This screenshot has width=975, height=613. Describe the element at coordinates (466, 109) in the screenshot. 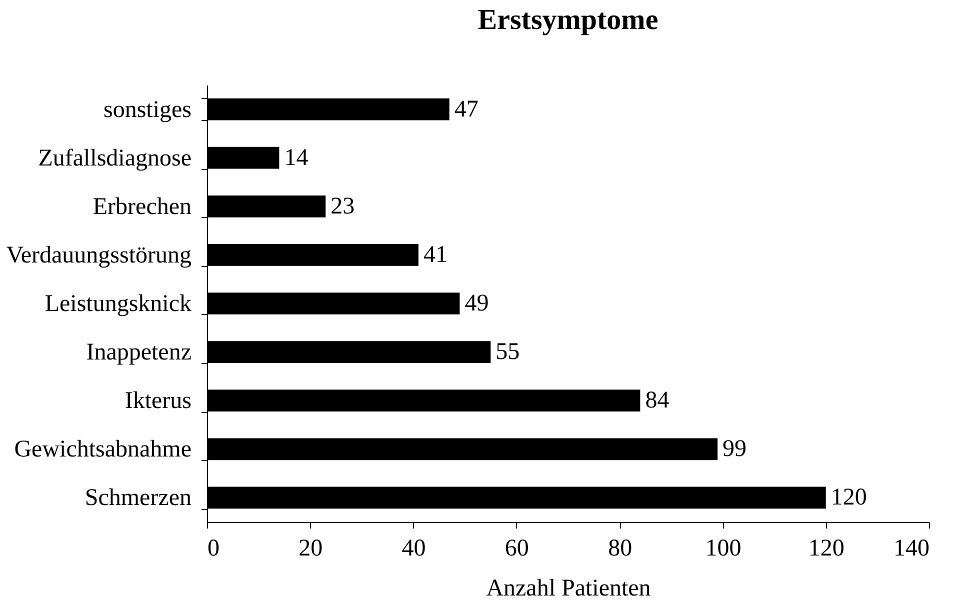

I see `data-label: 47` at that location.